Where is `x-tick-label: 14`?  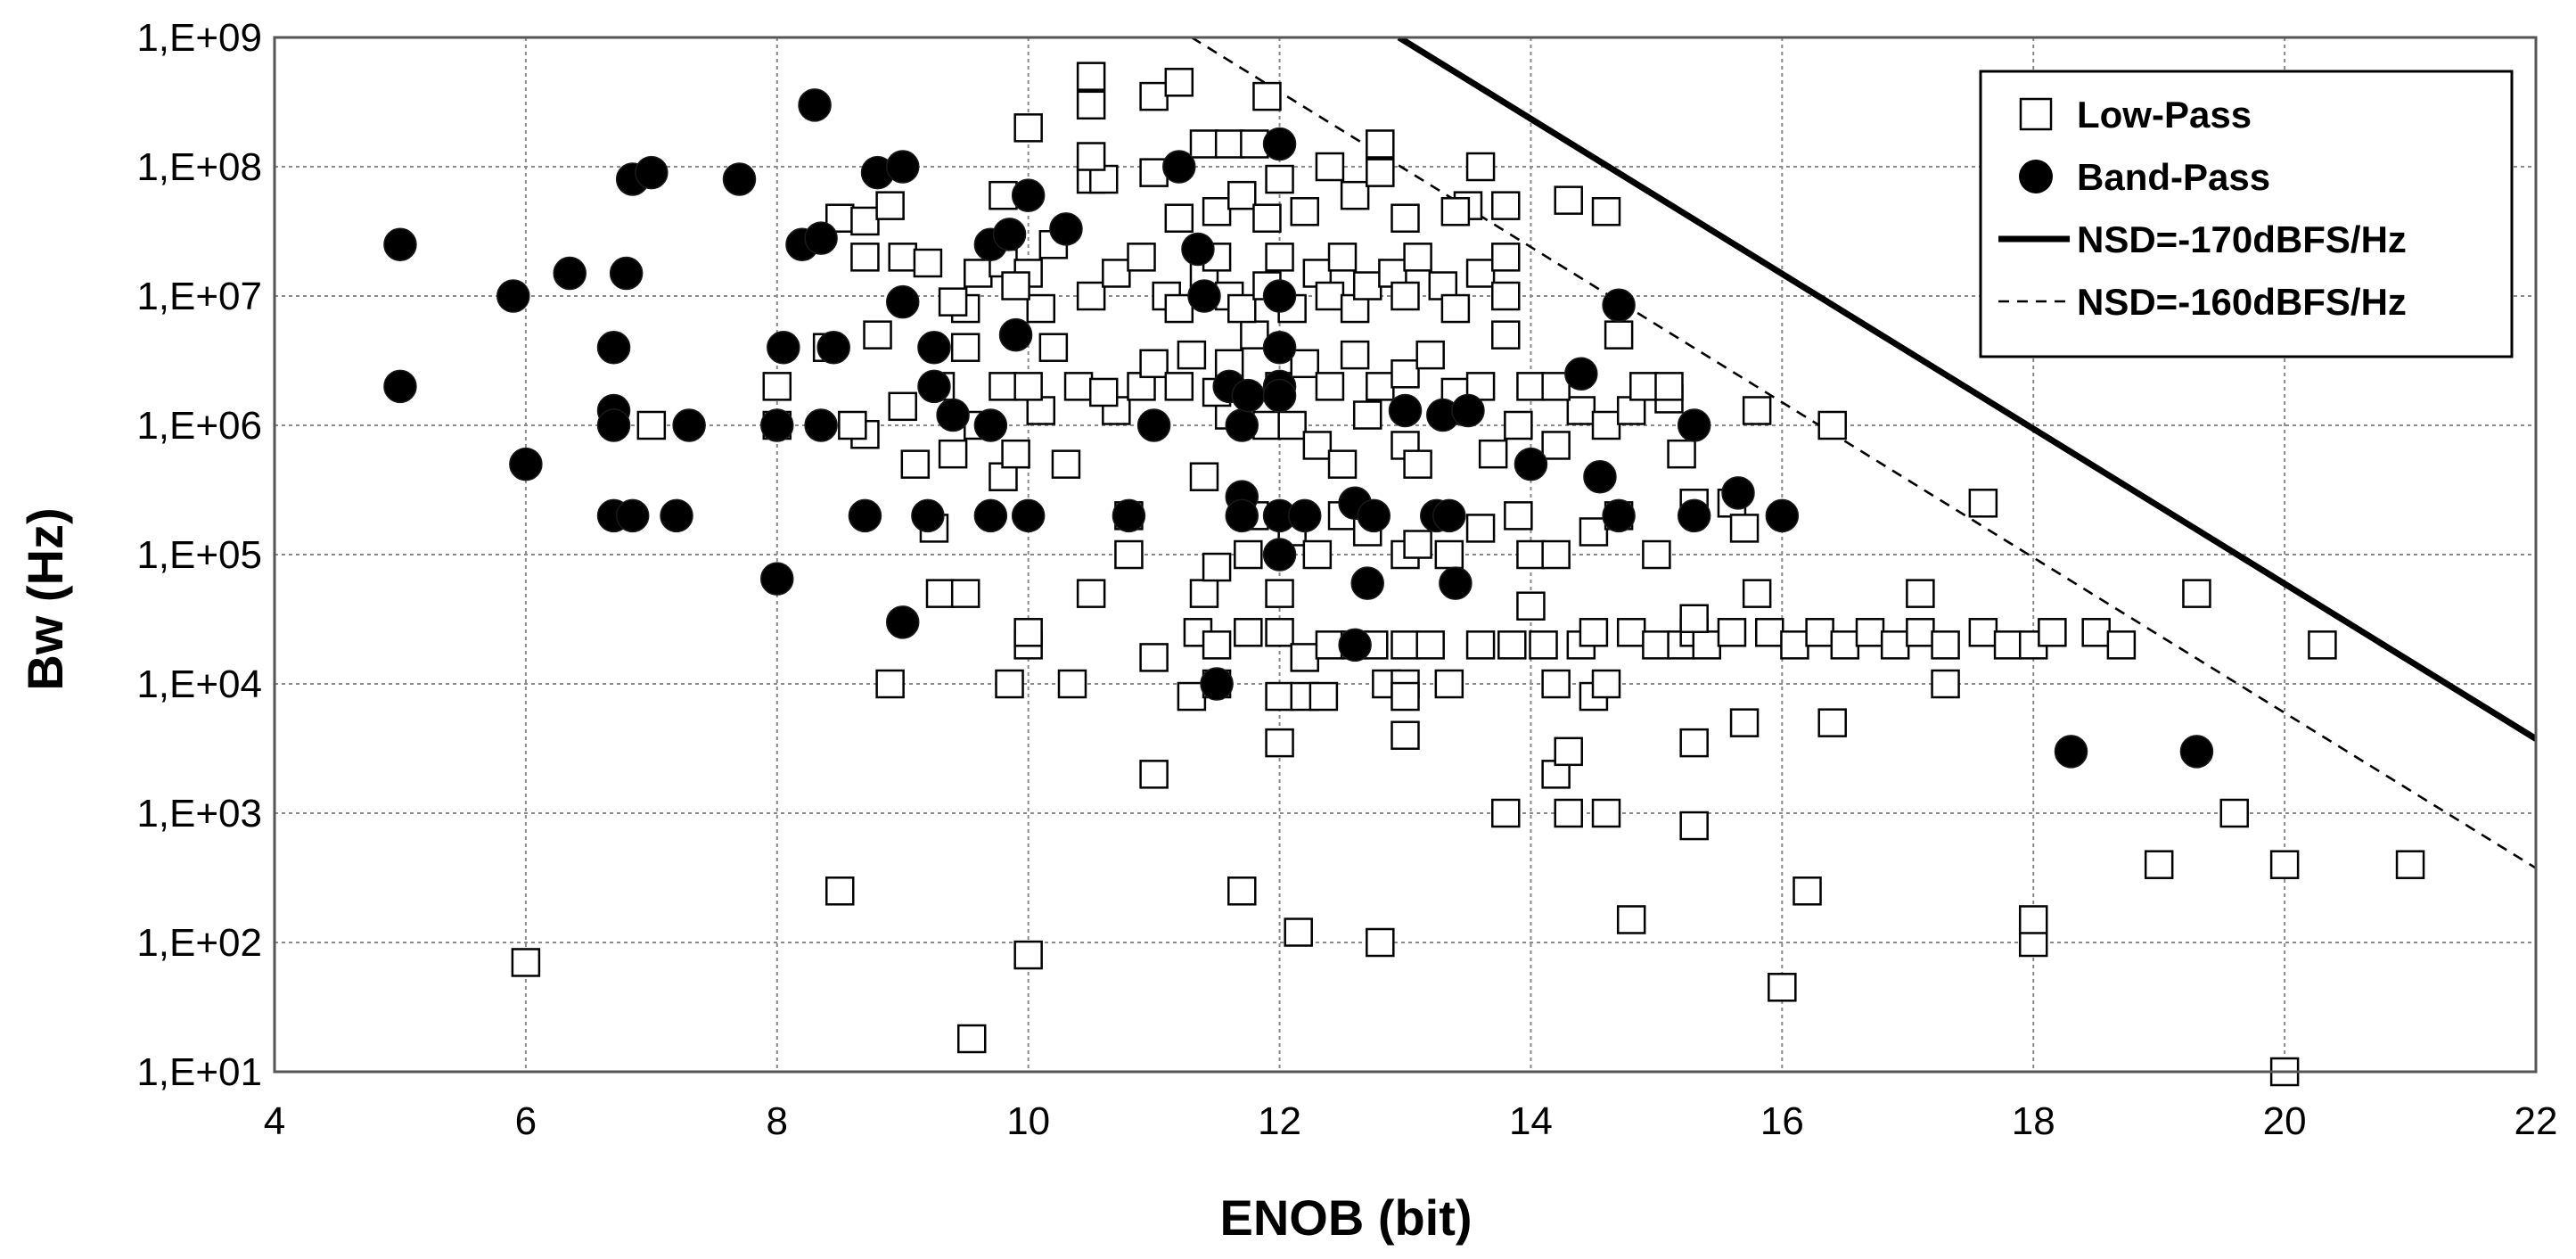
x-tick-label: 14 is located at coordinates (1531, 1121).